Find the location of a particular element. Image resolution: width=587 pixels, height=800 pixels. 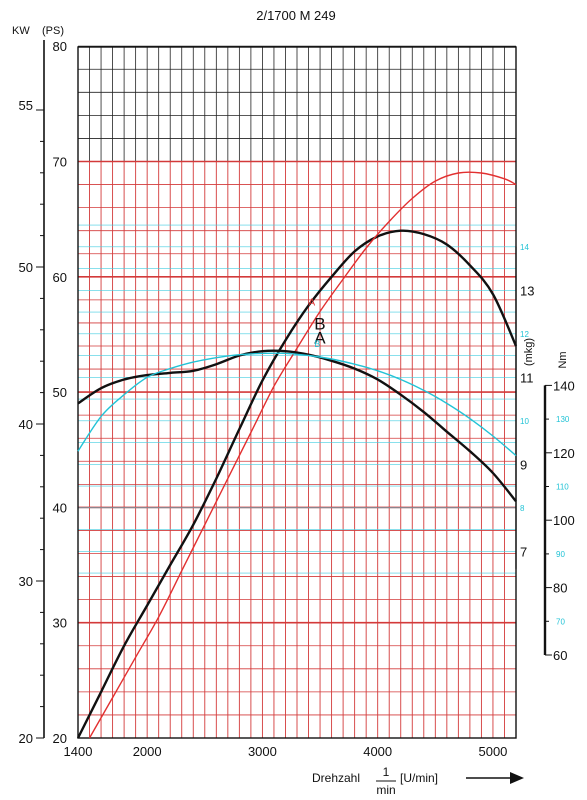

nm-tick-label: 140 is located at coordinates (564, 385).